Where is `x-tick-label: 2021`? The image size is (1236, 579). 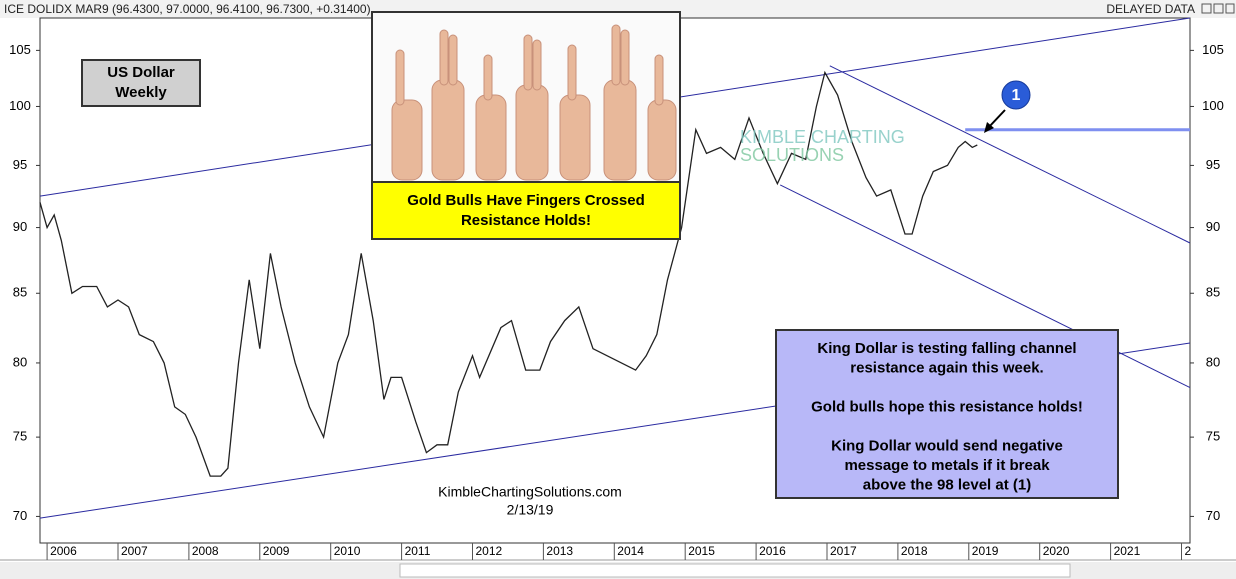 x-tick-label: 2021 is located at coordinates (1127, 551).